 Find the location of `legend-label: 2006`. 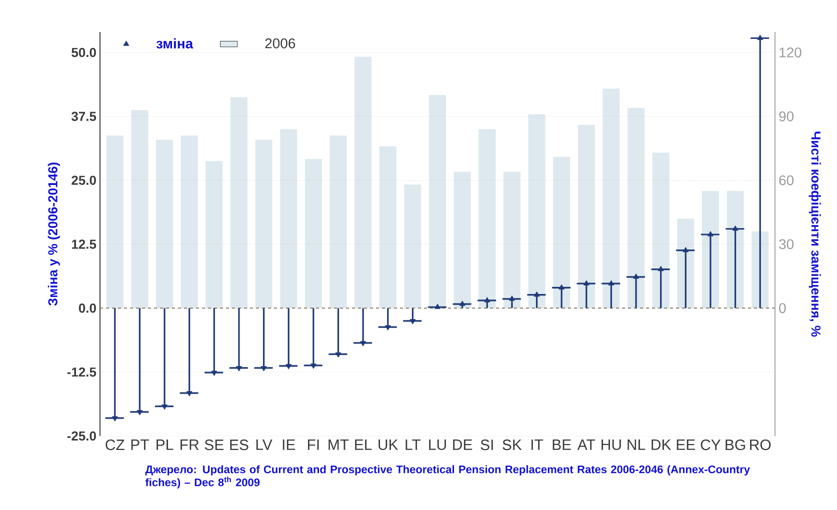

legend-label: 2006 is located at coordinates (280, 43).